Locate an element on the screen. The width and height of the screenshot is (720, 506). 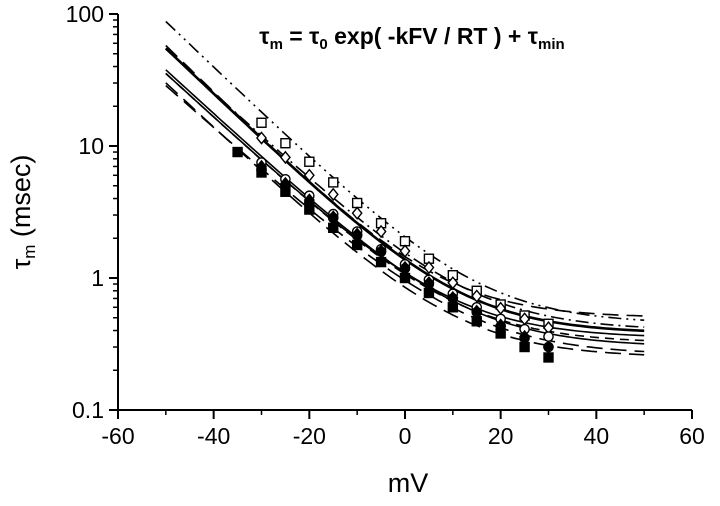
x-tick-label: 0 is located at coordinates (405, 436).